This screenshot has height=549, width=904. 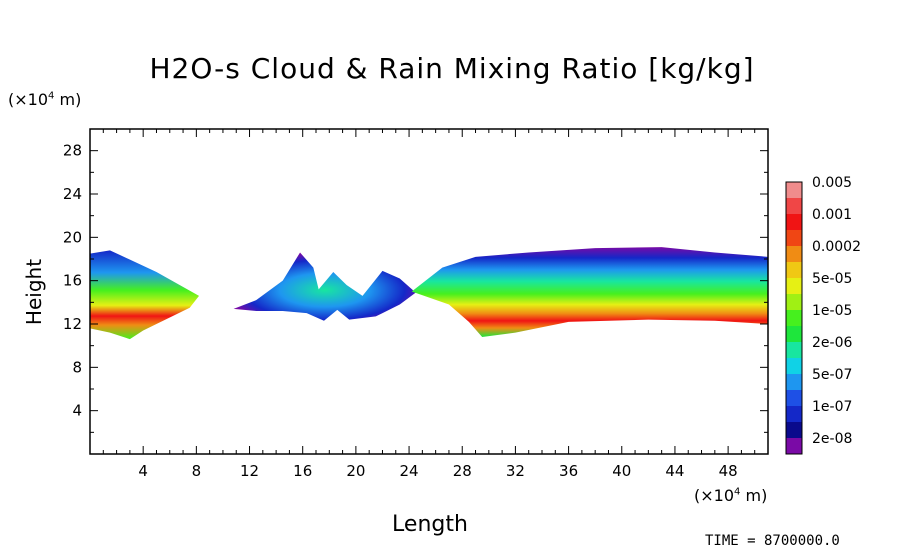 I want to click on x-tick-label: 24, so click(x=409, y=471).